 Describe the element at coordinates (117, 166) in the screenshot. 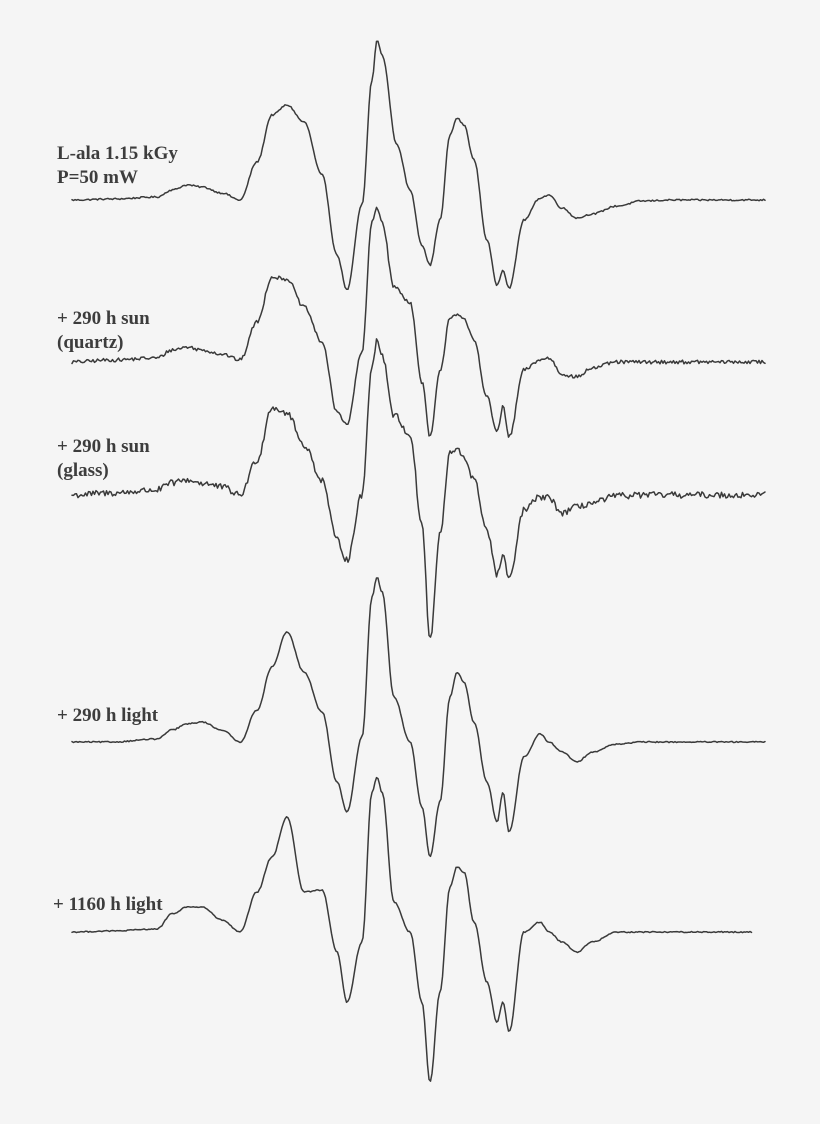

I see `series-label-0: L-ala 1.15 kGy P=50 mW` at that location.